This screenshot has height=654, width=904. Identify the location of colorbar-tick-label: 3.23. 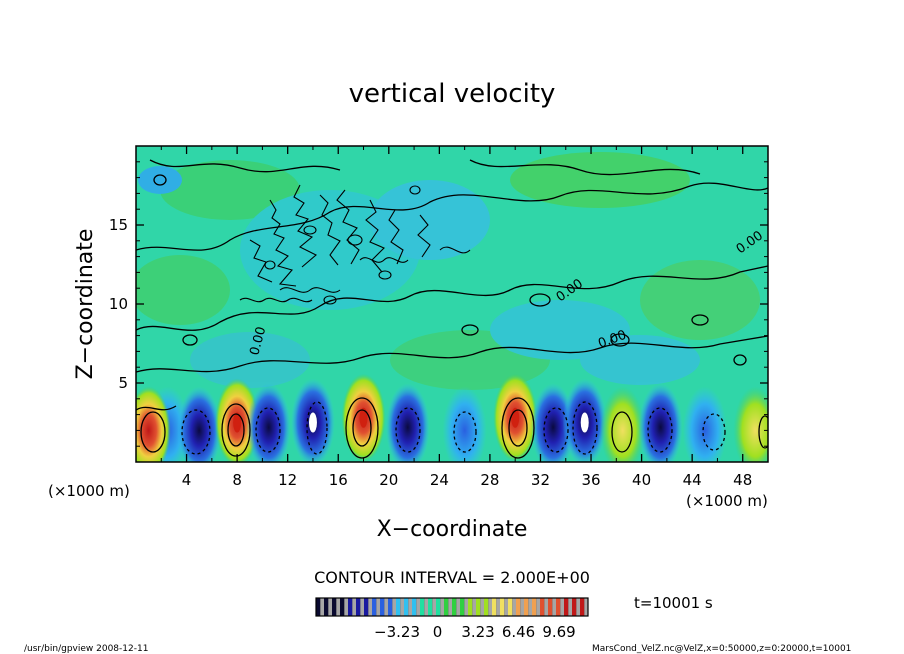
(477, 632).